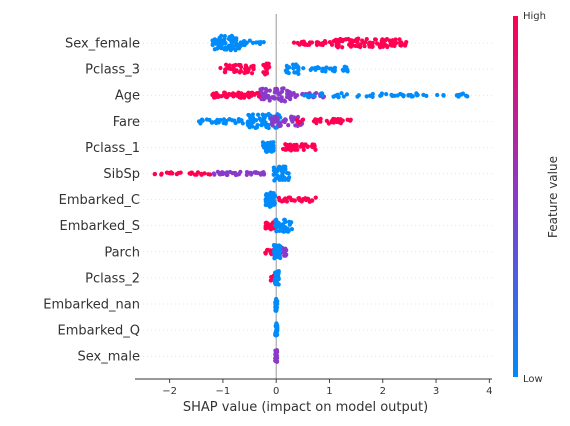 The width and height of the screenshot is (570, 426). Describe the element at coordinates (533, 379) in the screenshot. I see `colorbar-low-label: Low` at that location.